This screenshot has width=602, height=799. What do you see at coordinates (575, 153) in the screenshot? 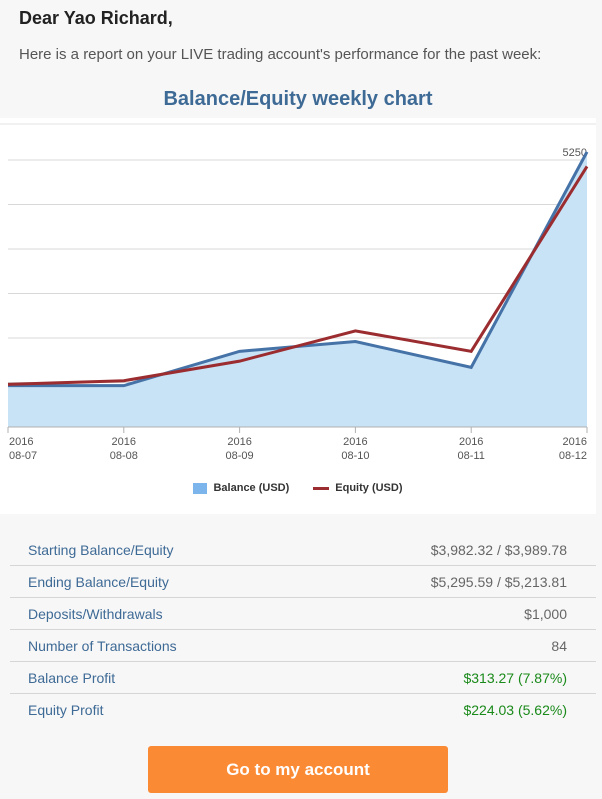
I see `y-tick-label: 5250` at bounding box center [575, 153].